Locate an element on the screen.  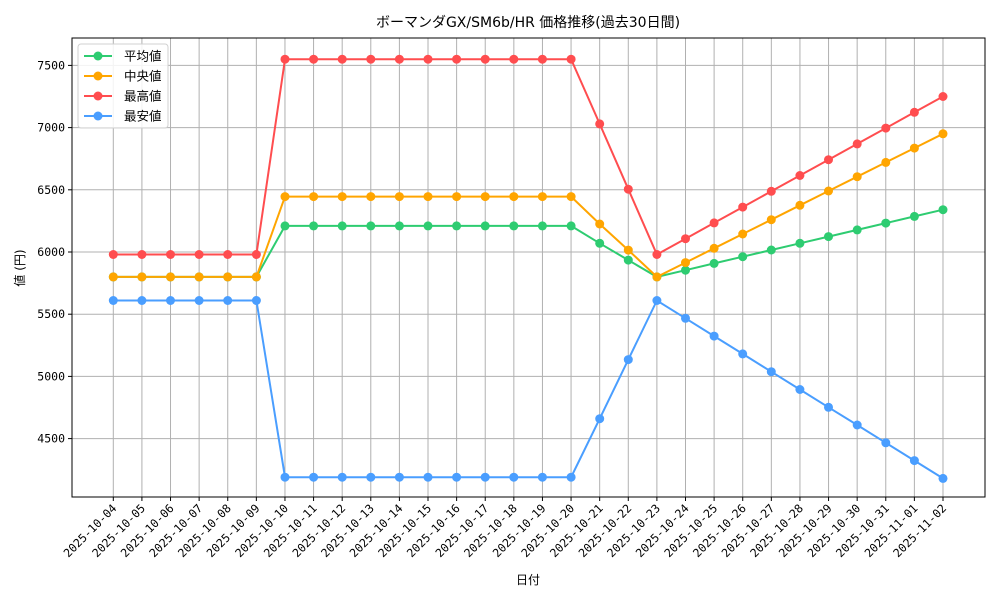
chart-title: ボーマンダGX/SM6b/HR 価格推移(過去30日間) is located at coordinates (528, 23).